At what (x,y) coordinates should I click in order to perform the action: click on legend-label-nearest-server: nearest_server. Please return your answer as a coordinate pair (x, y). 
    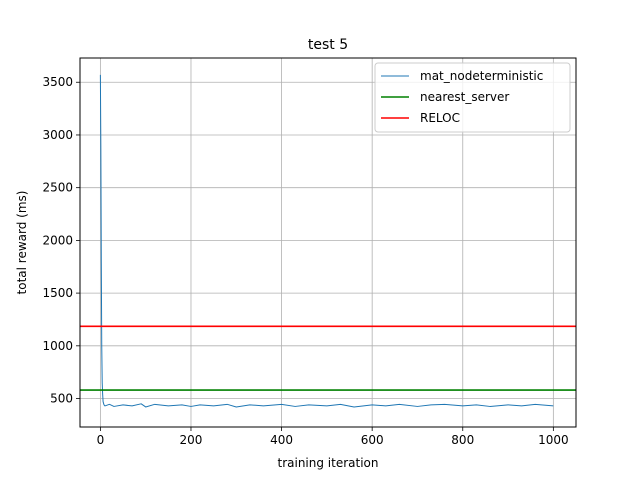
    Looking at the image, I should click on (464, 97).